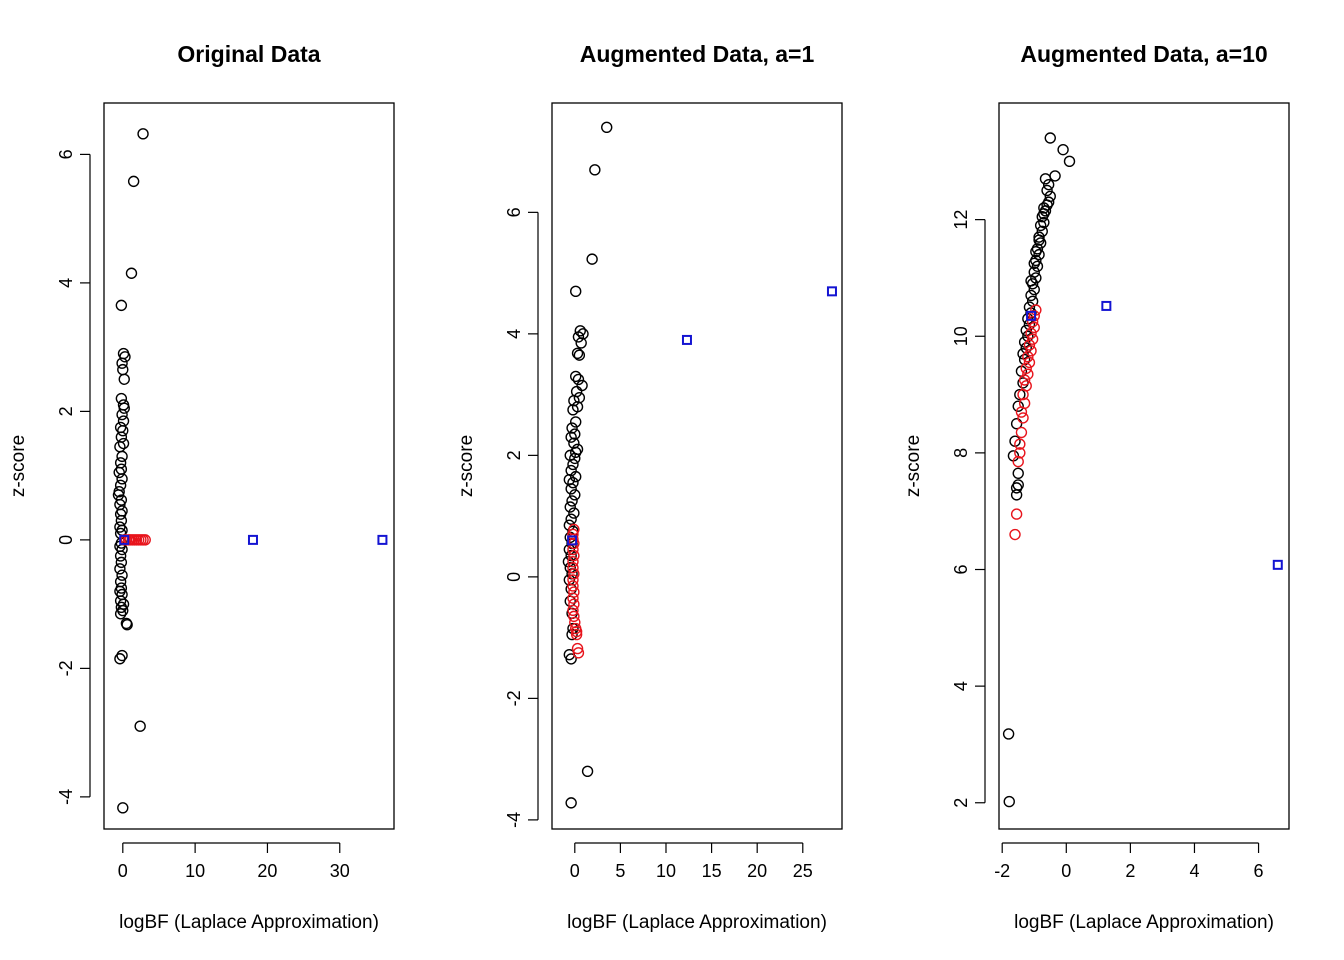 The image size is (1344, 960). Describe the element at coordinates (712, 871) in the screenshot. I see `x-tick-label: 15` at that location.